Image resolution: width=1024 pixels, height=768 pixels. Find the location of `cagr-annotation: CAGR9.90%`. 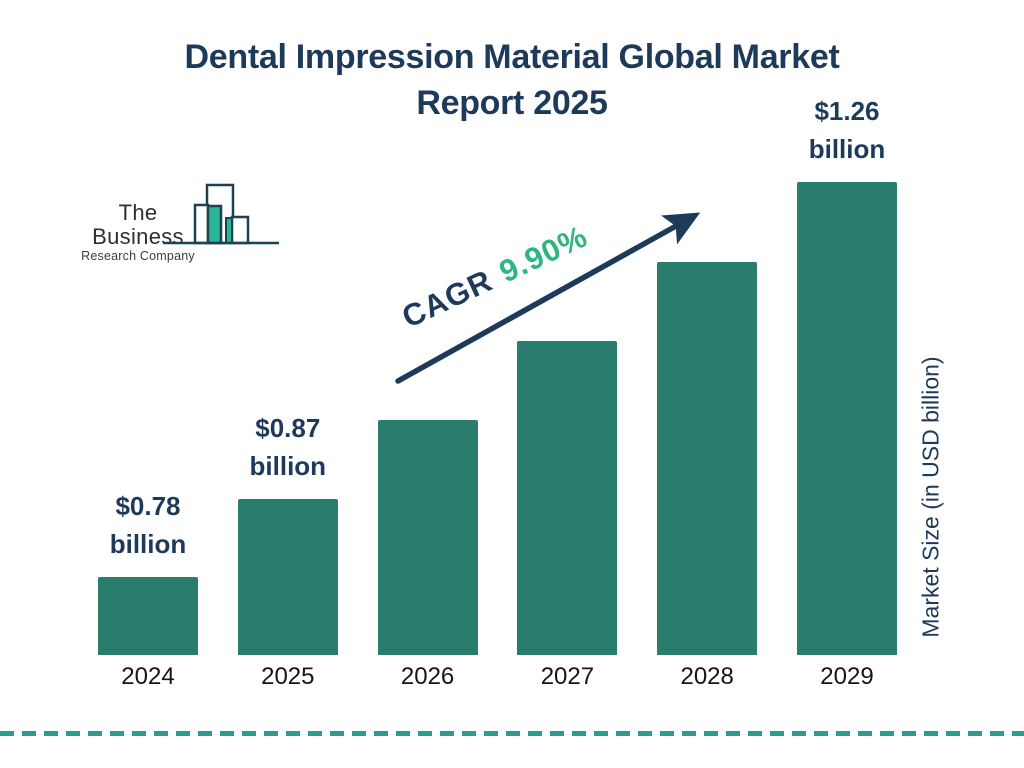

cagr-annotation: CAGR9.90% is located at coordinates (495, 276).